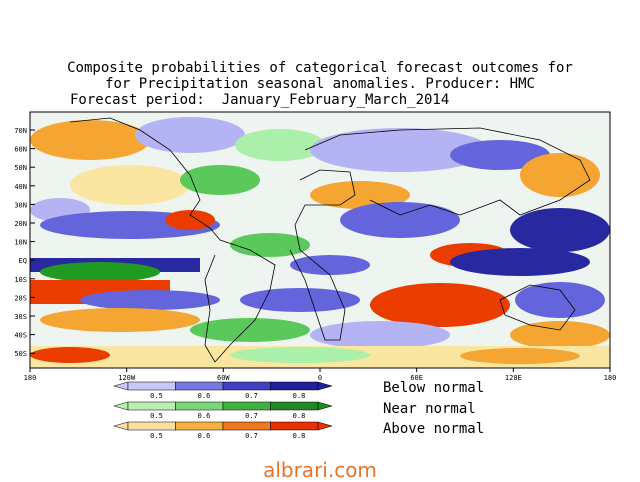 This screenshot has height=482, width=640. I want to click on lat-tick-label: 20N, so click(20, 224).